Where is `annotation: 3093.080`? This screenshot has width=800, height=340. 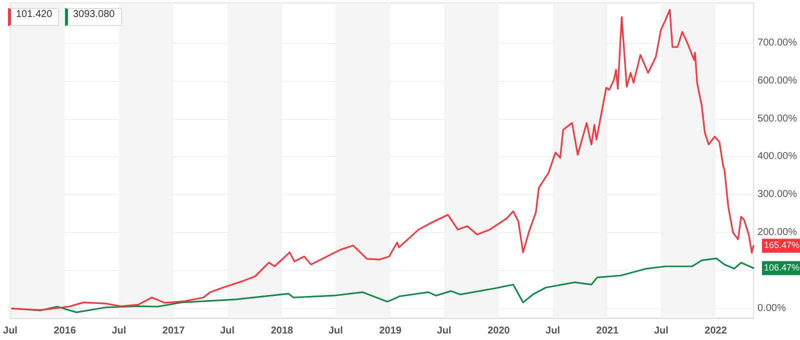
annotation: 3093.080 is located at coordinates (93, 17).